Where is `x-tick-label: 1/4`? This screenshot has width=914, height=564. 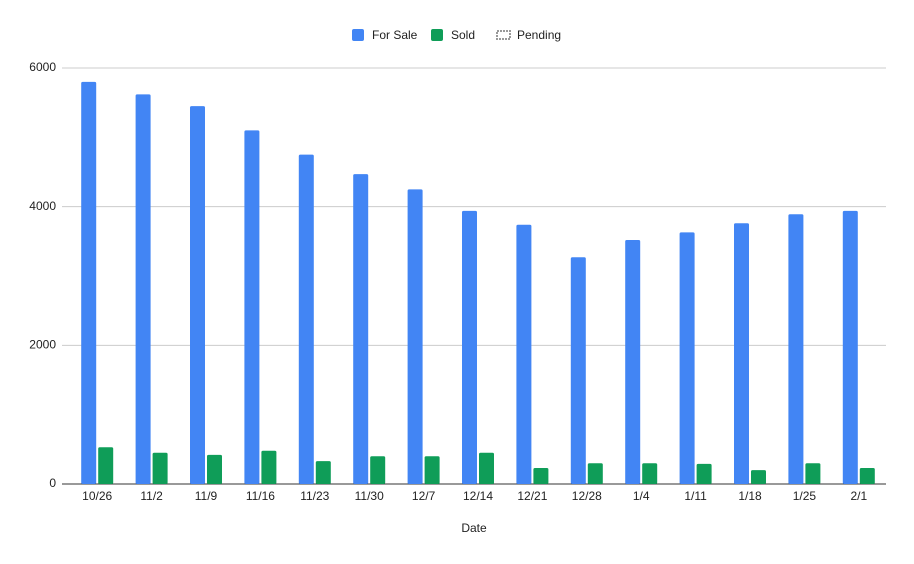 x-tick-label: 1/4 is located at coordinates (641, 496).